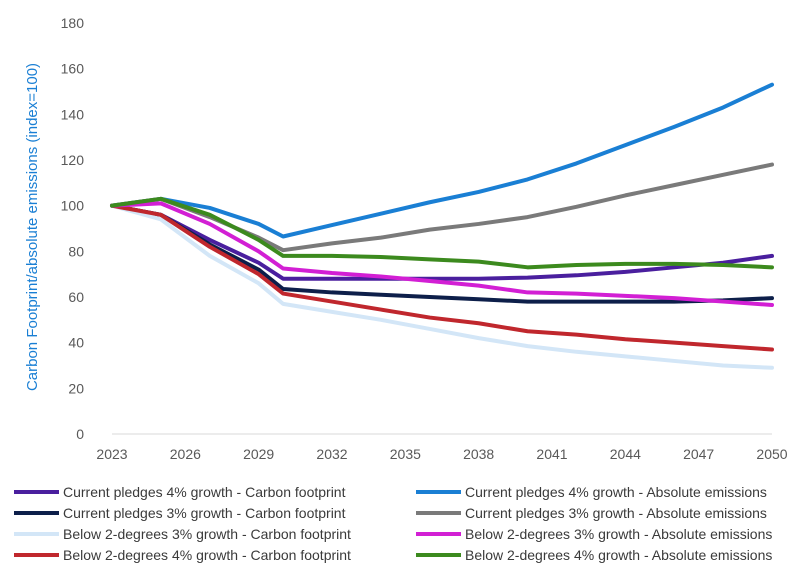  Describe the element at coordinates (76, 388) in the screenshot. I see `y-tick-label: 20` at that location.